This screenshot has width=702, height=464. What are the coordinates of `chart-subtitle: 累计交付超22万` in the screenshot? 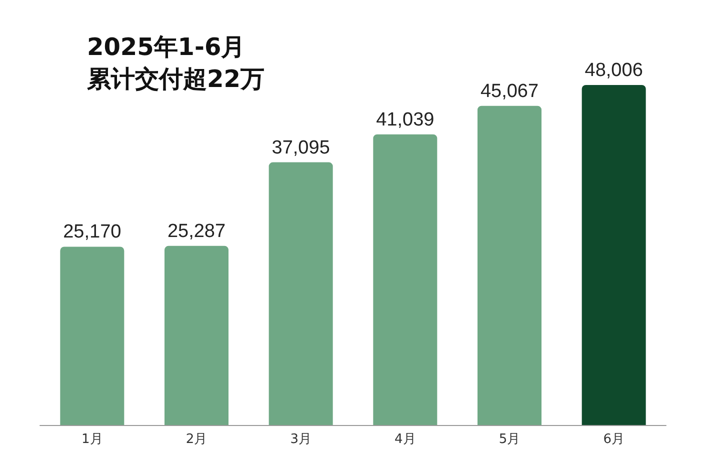 It's located at (175, 79).